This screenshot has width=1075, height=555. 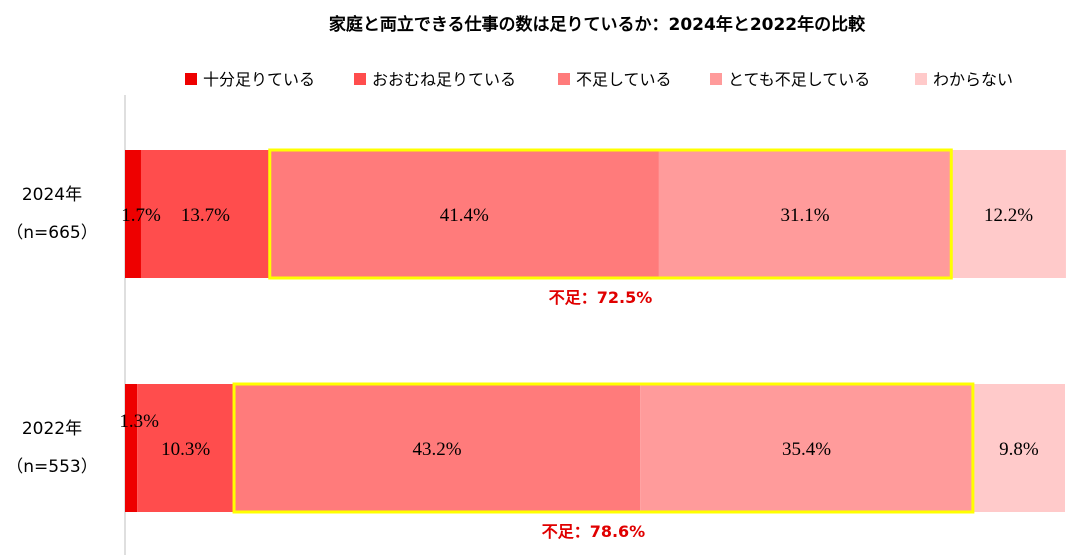 I want to click on highlight-annotation: 不足：78.6%, so click(x=594, y=531).